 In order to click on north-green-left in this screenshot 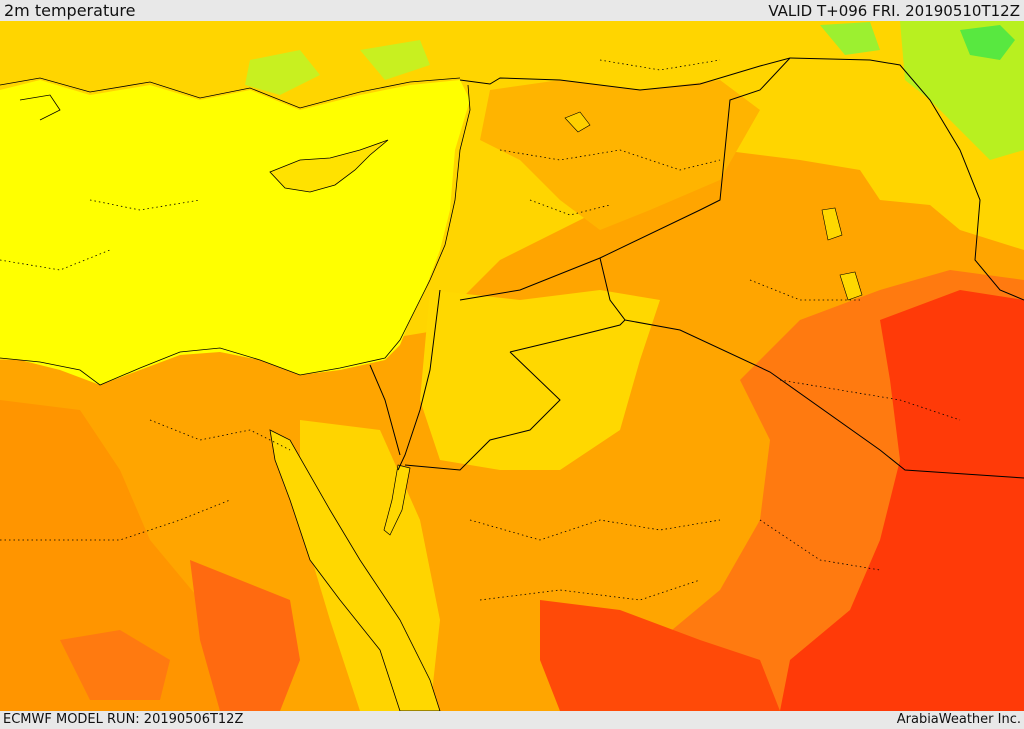, I will do `click(282, 72)`.